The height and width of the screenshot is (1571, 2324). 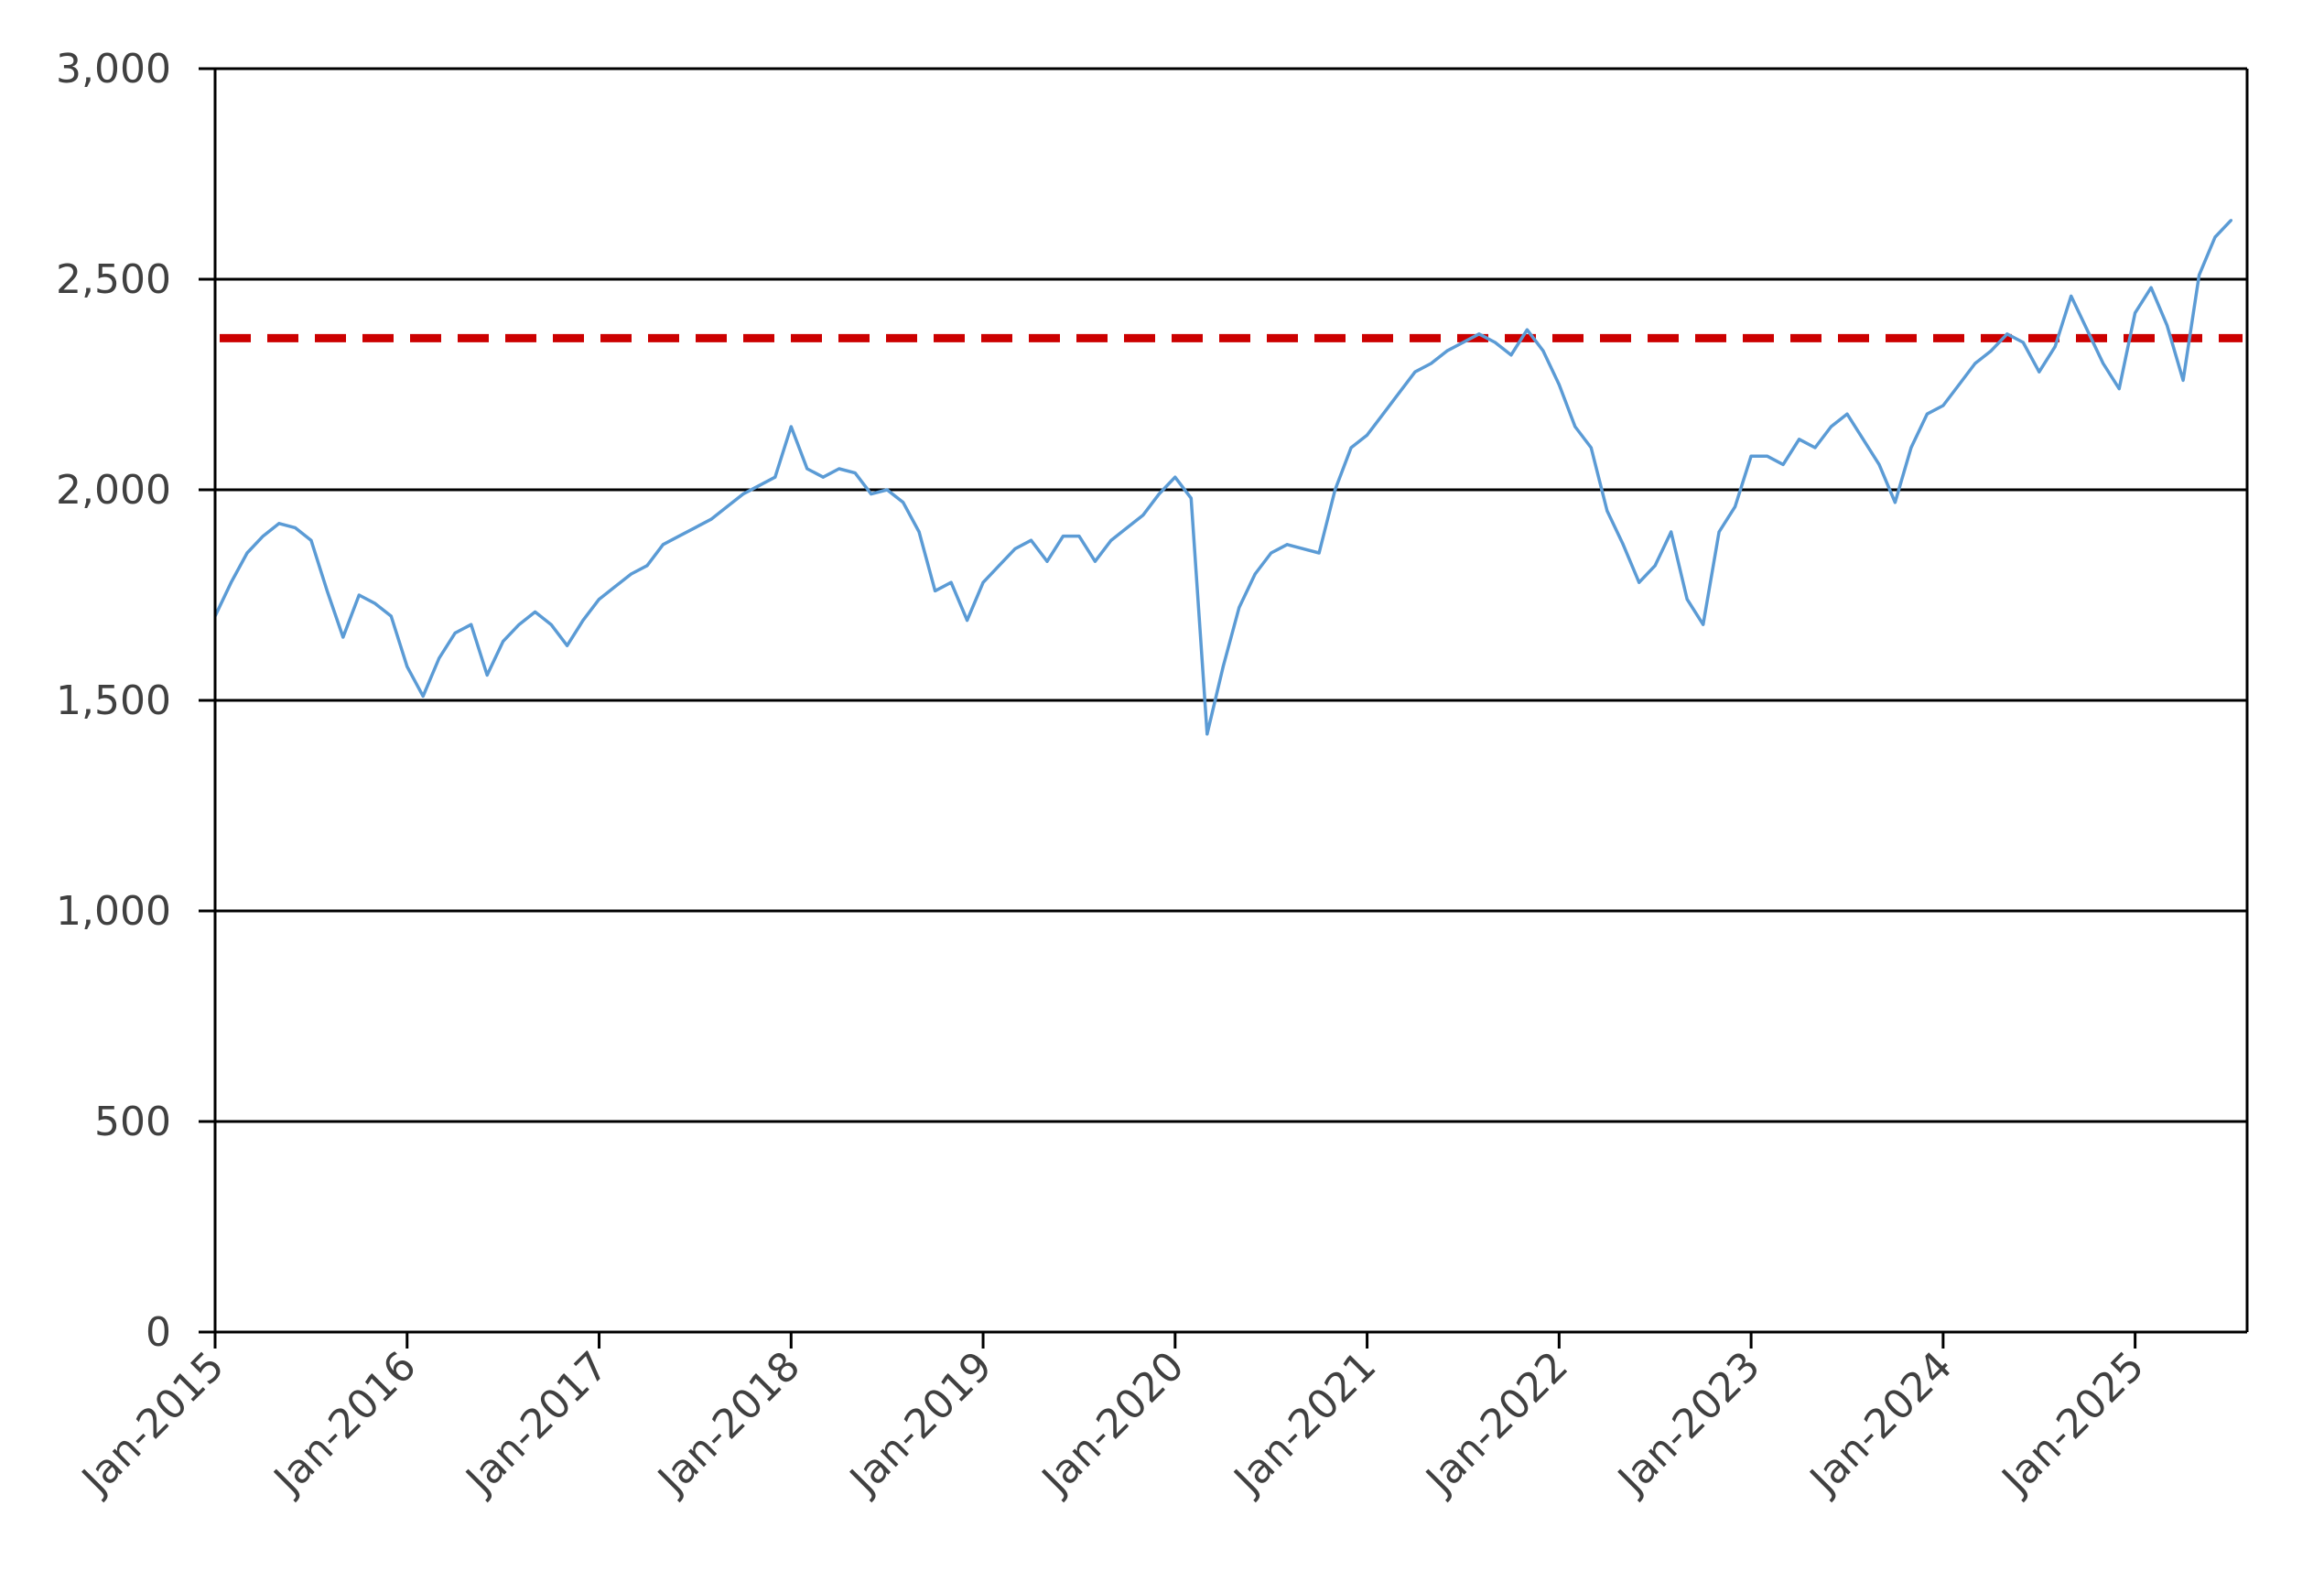 I want to click on x-tick-label: Jan-2015, so click(x=152, y=1424).